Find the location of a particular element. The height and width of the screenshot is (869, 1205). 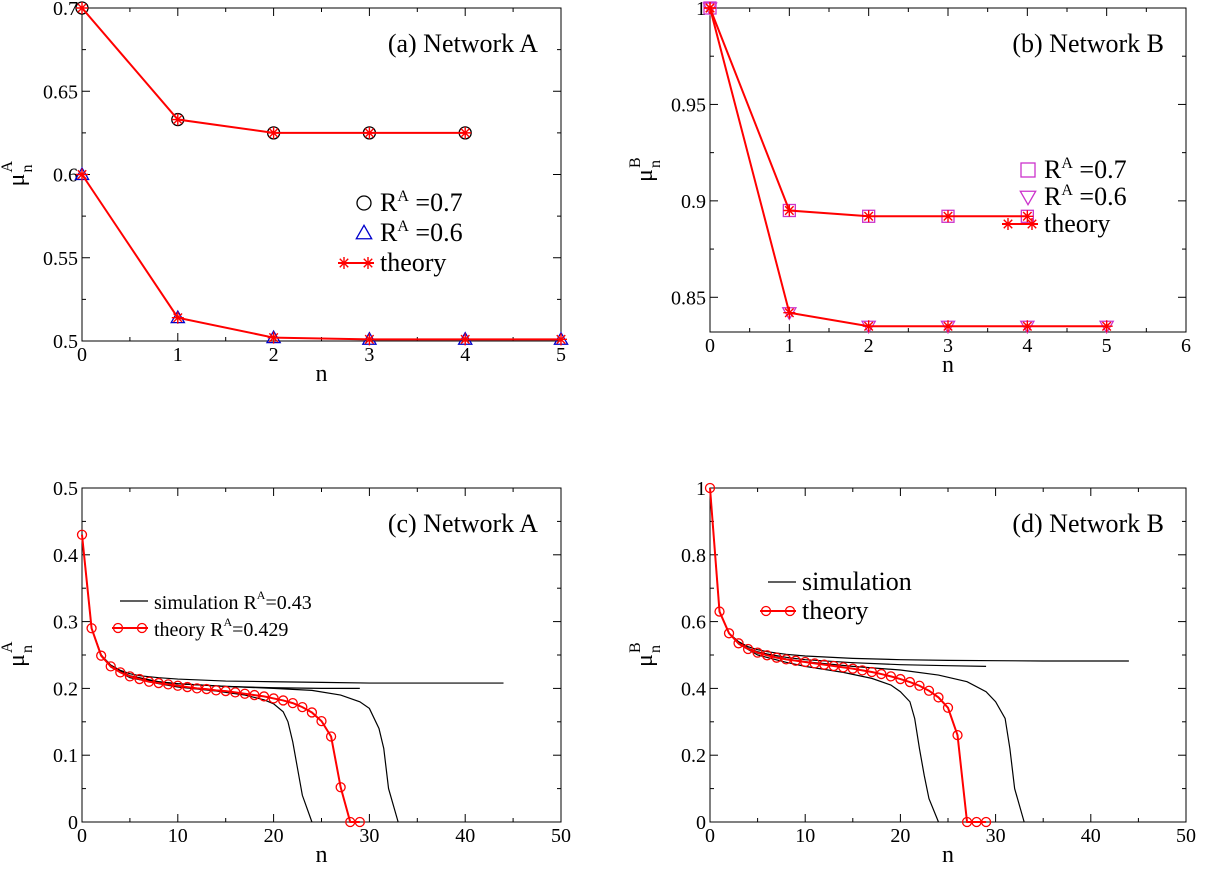

y-tick-label: 0 is located at coordinates (73, 823).